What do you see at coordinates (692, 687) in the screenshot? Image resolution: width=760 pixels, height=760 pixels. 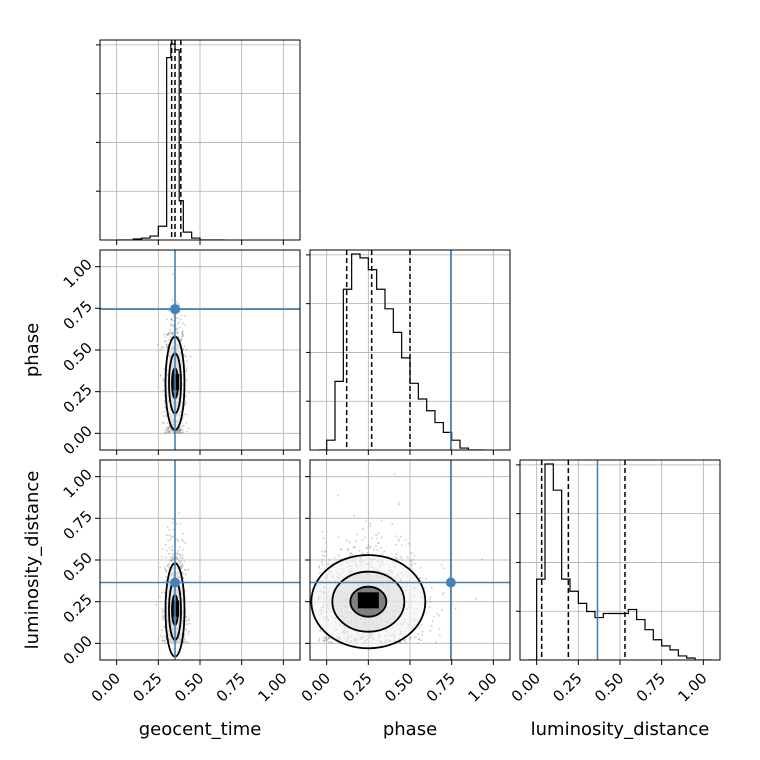 I see `x-tick-label: 1.00` at bounding box center [692, 687].